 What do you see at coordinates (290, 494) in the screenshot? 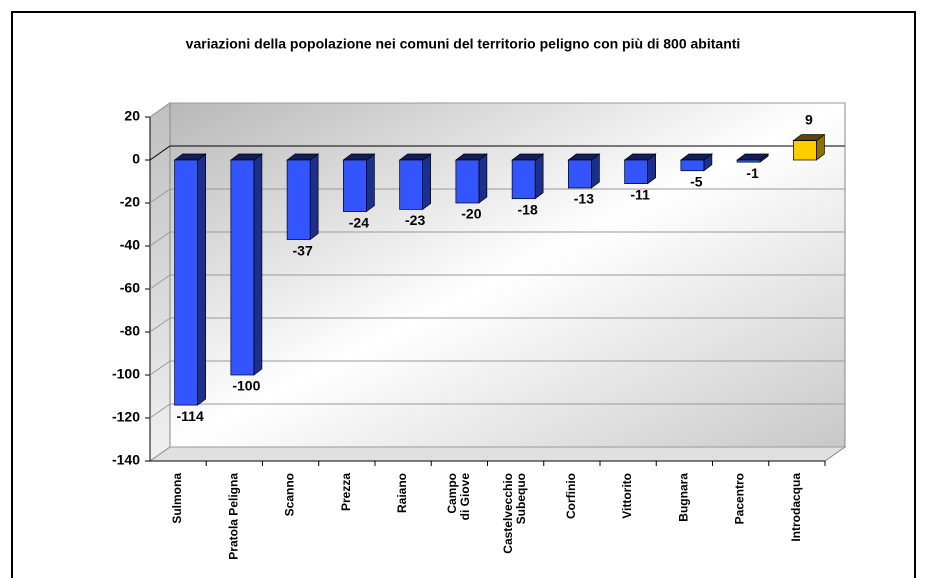
I see `x-tick-label: Scanno` at bounding box center [290, 494].